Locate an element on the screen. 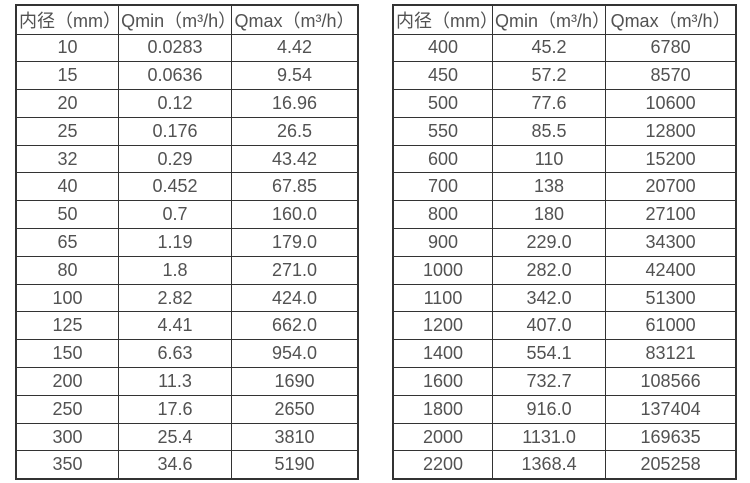 The height and width of the screenshot is (483, 750). table-cell: 100 is located at coordinates (67, 298).